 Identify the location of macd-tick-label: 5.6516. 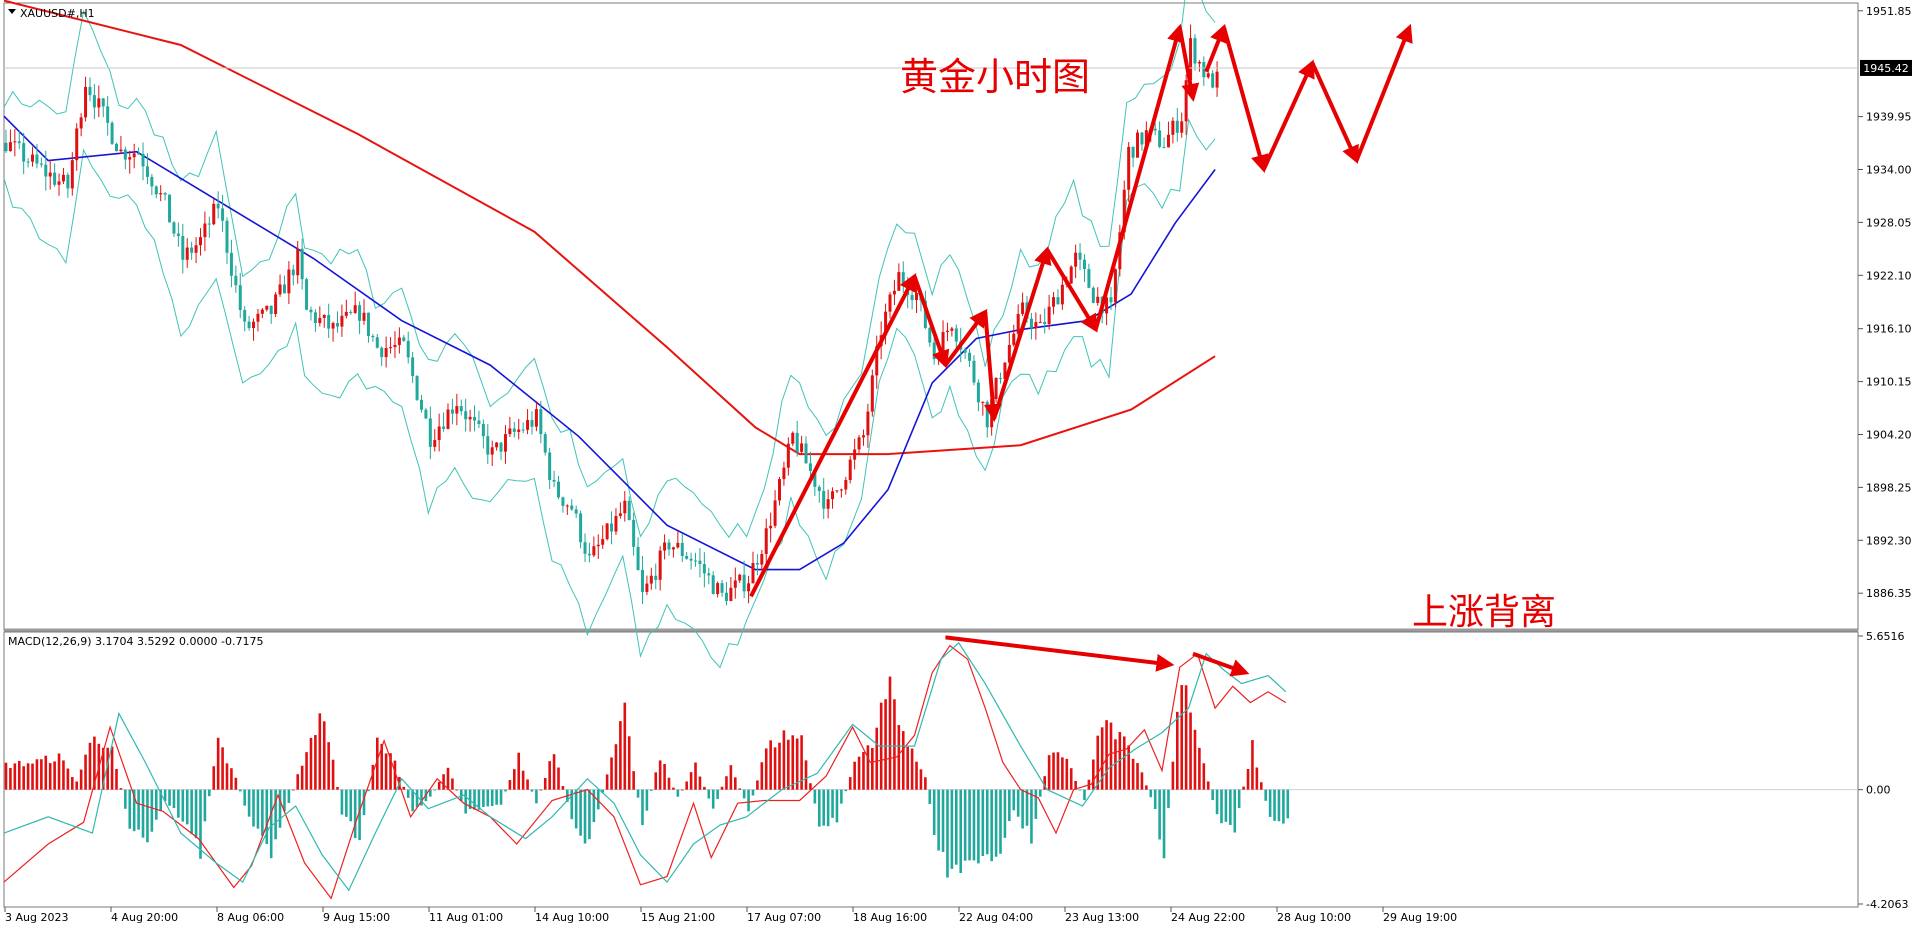
(1885, 636).